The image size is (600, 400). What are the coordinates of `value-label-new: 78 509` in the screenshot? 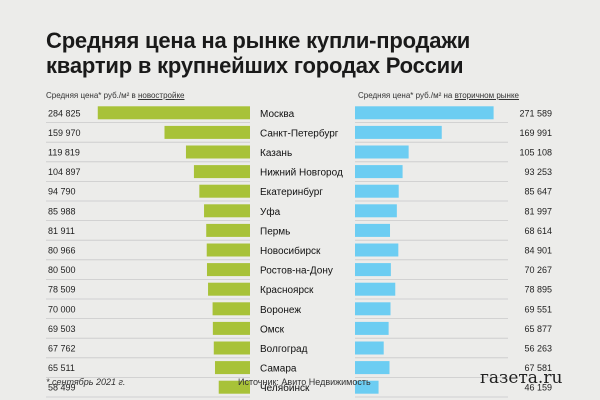 It's located at (62, 290).